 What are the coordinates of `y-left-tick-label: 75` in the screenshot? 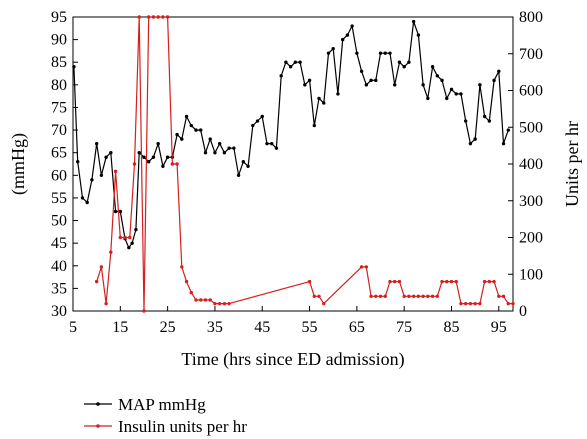 It's located at (59, 107).